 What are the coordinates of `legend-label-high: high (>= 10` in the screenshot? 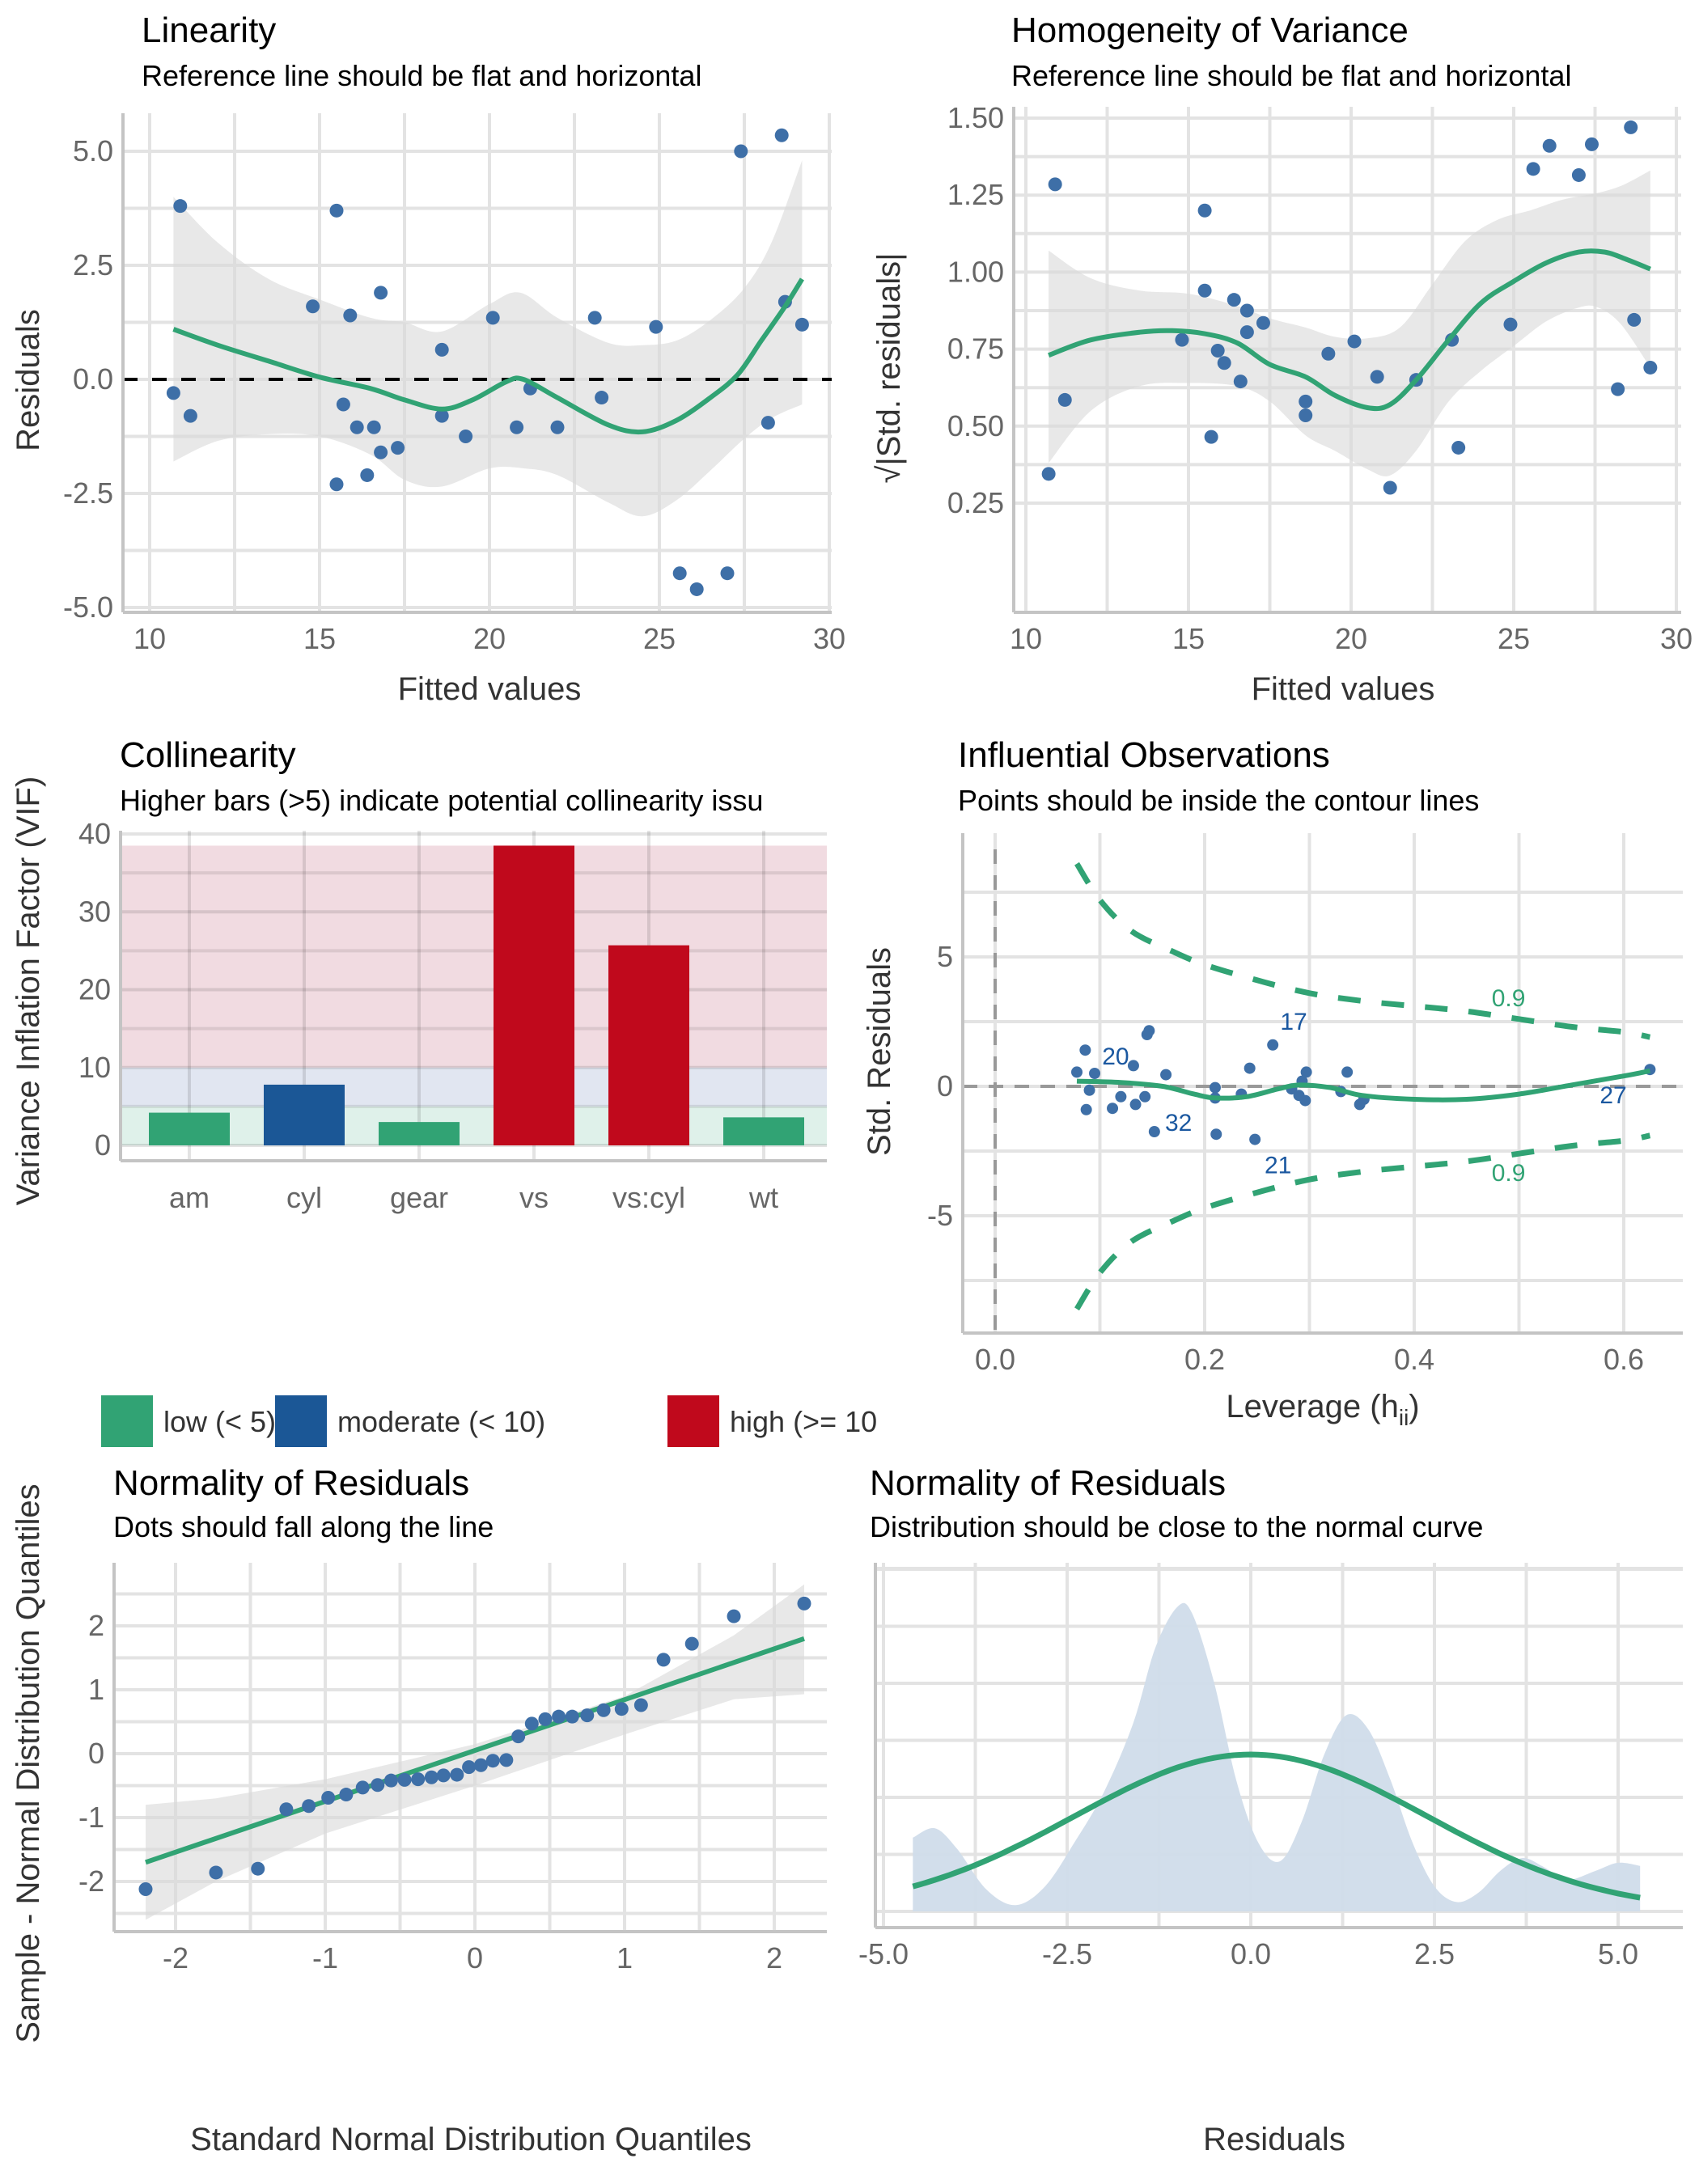 It's located at (803, 1421).